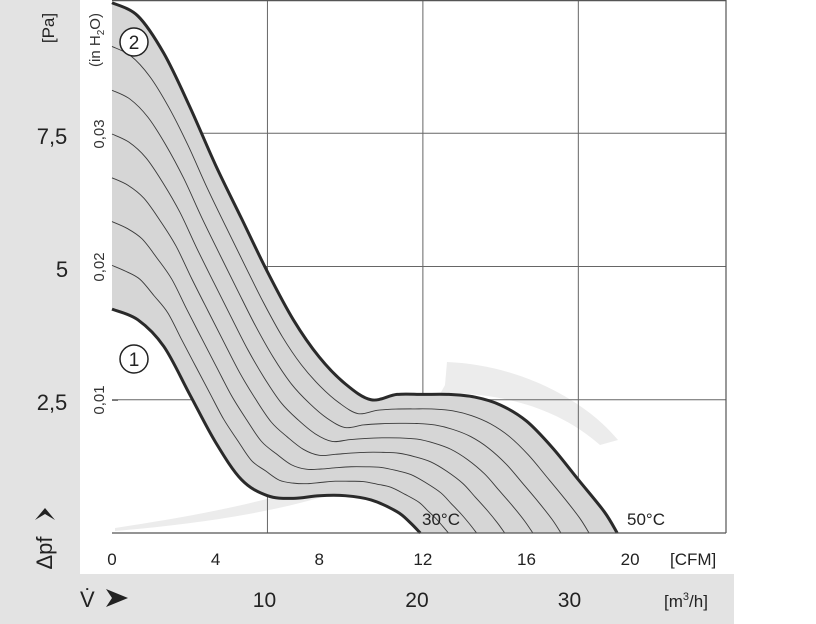 Image resolution: width=816 pixels, height=624 pixels. I want to click on x-cfm-tick: 4, so click(215, 559).